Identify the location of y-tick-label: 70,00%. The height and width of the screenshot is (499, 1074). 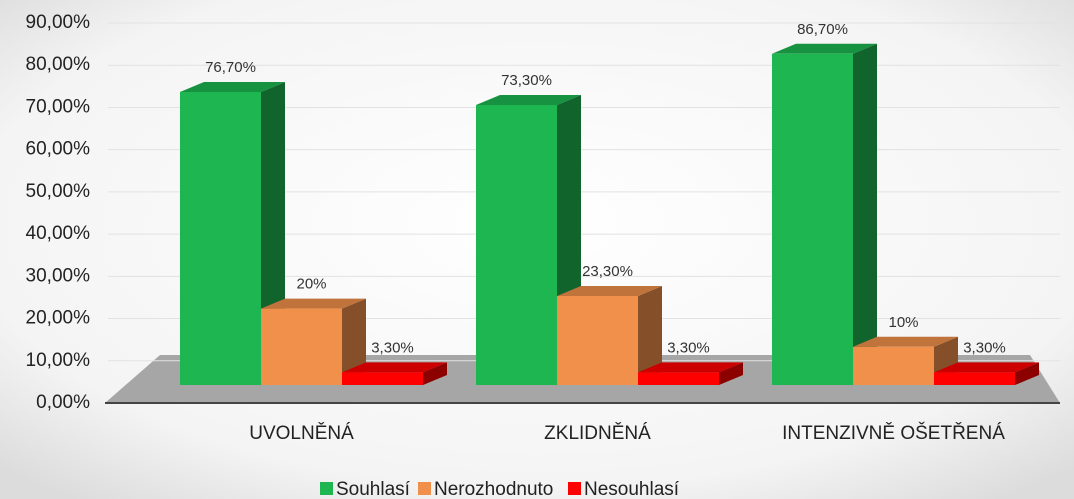
(58, 106).